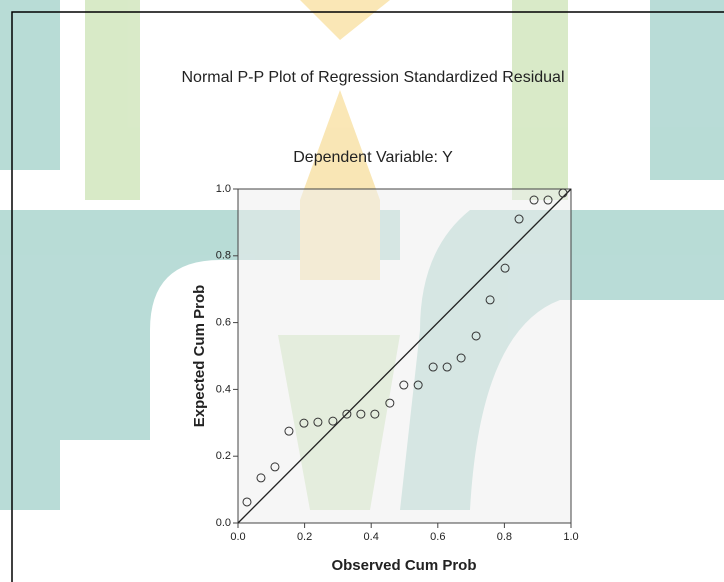 This screenshot has width=724, height=582. Describe the element at coordinates (223, 523) in the screenshot. I see `y-tick-label: 0.0` at that location.